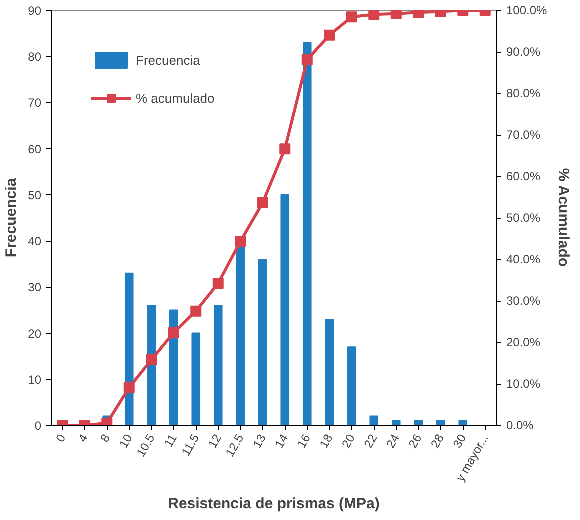 This screenshot has height=520, width=580. What do you see at coordinates (61, 438) in the screenshot?
I see `x-tick-label: 0` at bounding box center [61, 438].